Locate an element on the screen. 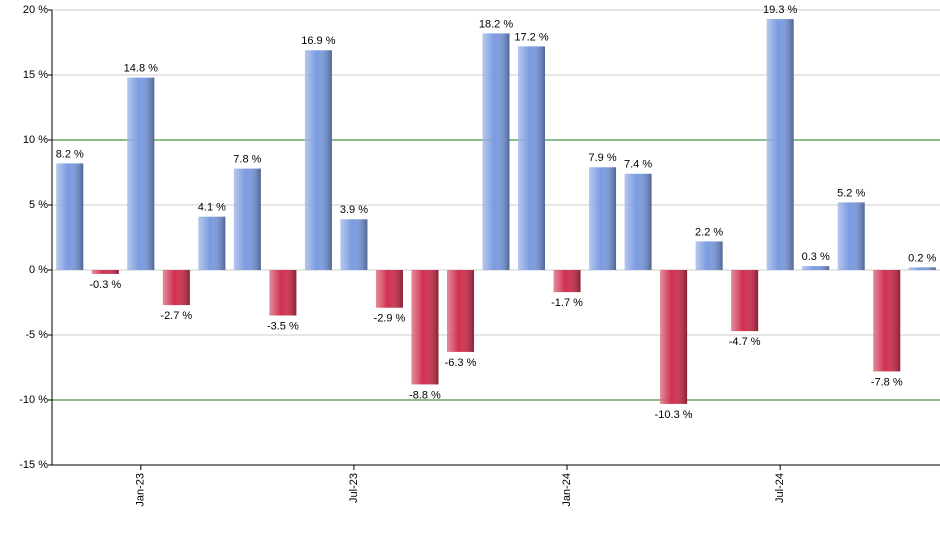 The image size is (940, 550). value-label: -6.3 % is located at coordinates (461, 363).